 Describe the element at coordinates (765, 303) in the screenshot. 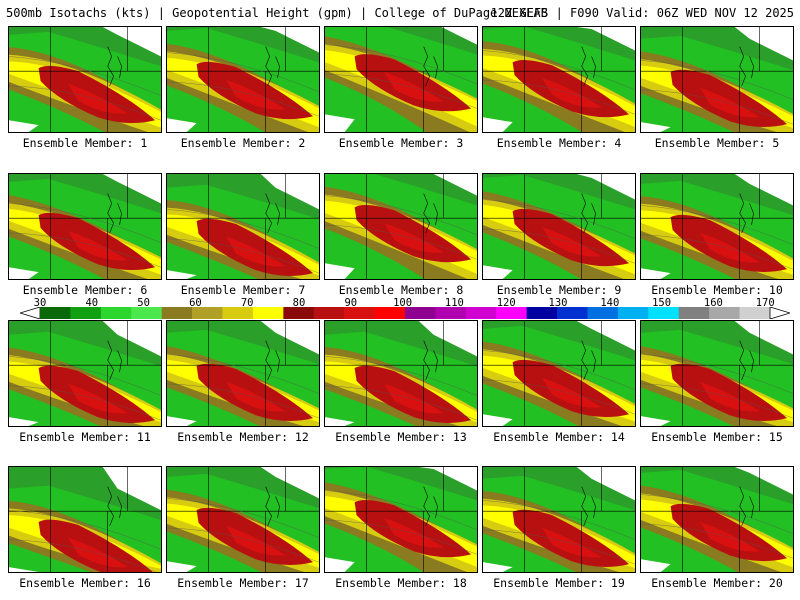

I see `colorbar-tick-label: 170` at that location.